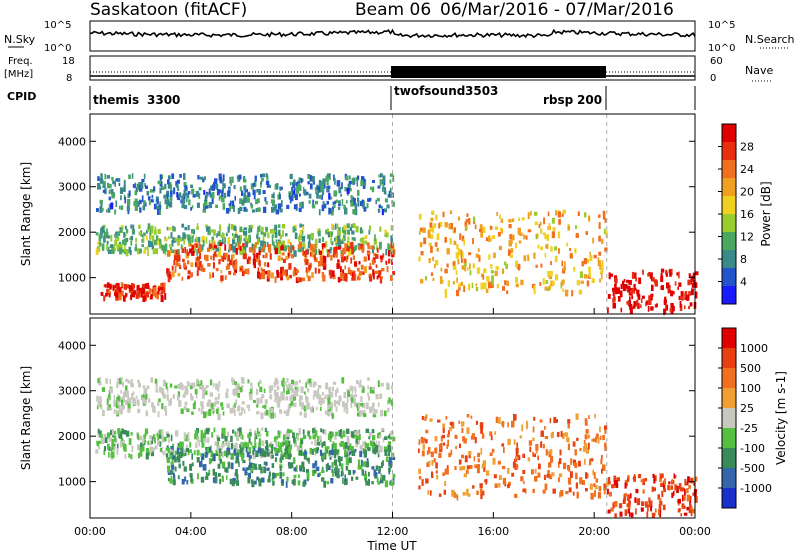  Describe the element at coordinates (20, 39) in the screenshot. I see `nsky-label: N.Sky` at that location.